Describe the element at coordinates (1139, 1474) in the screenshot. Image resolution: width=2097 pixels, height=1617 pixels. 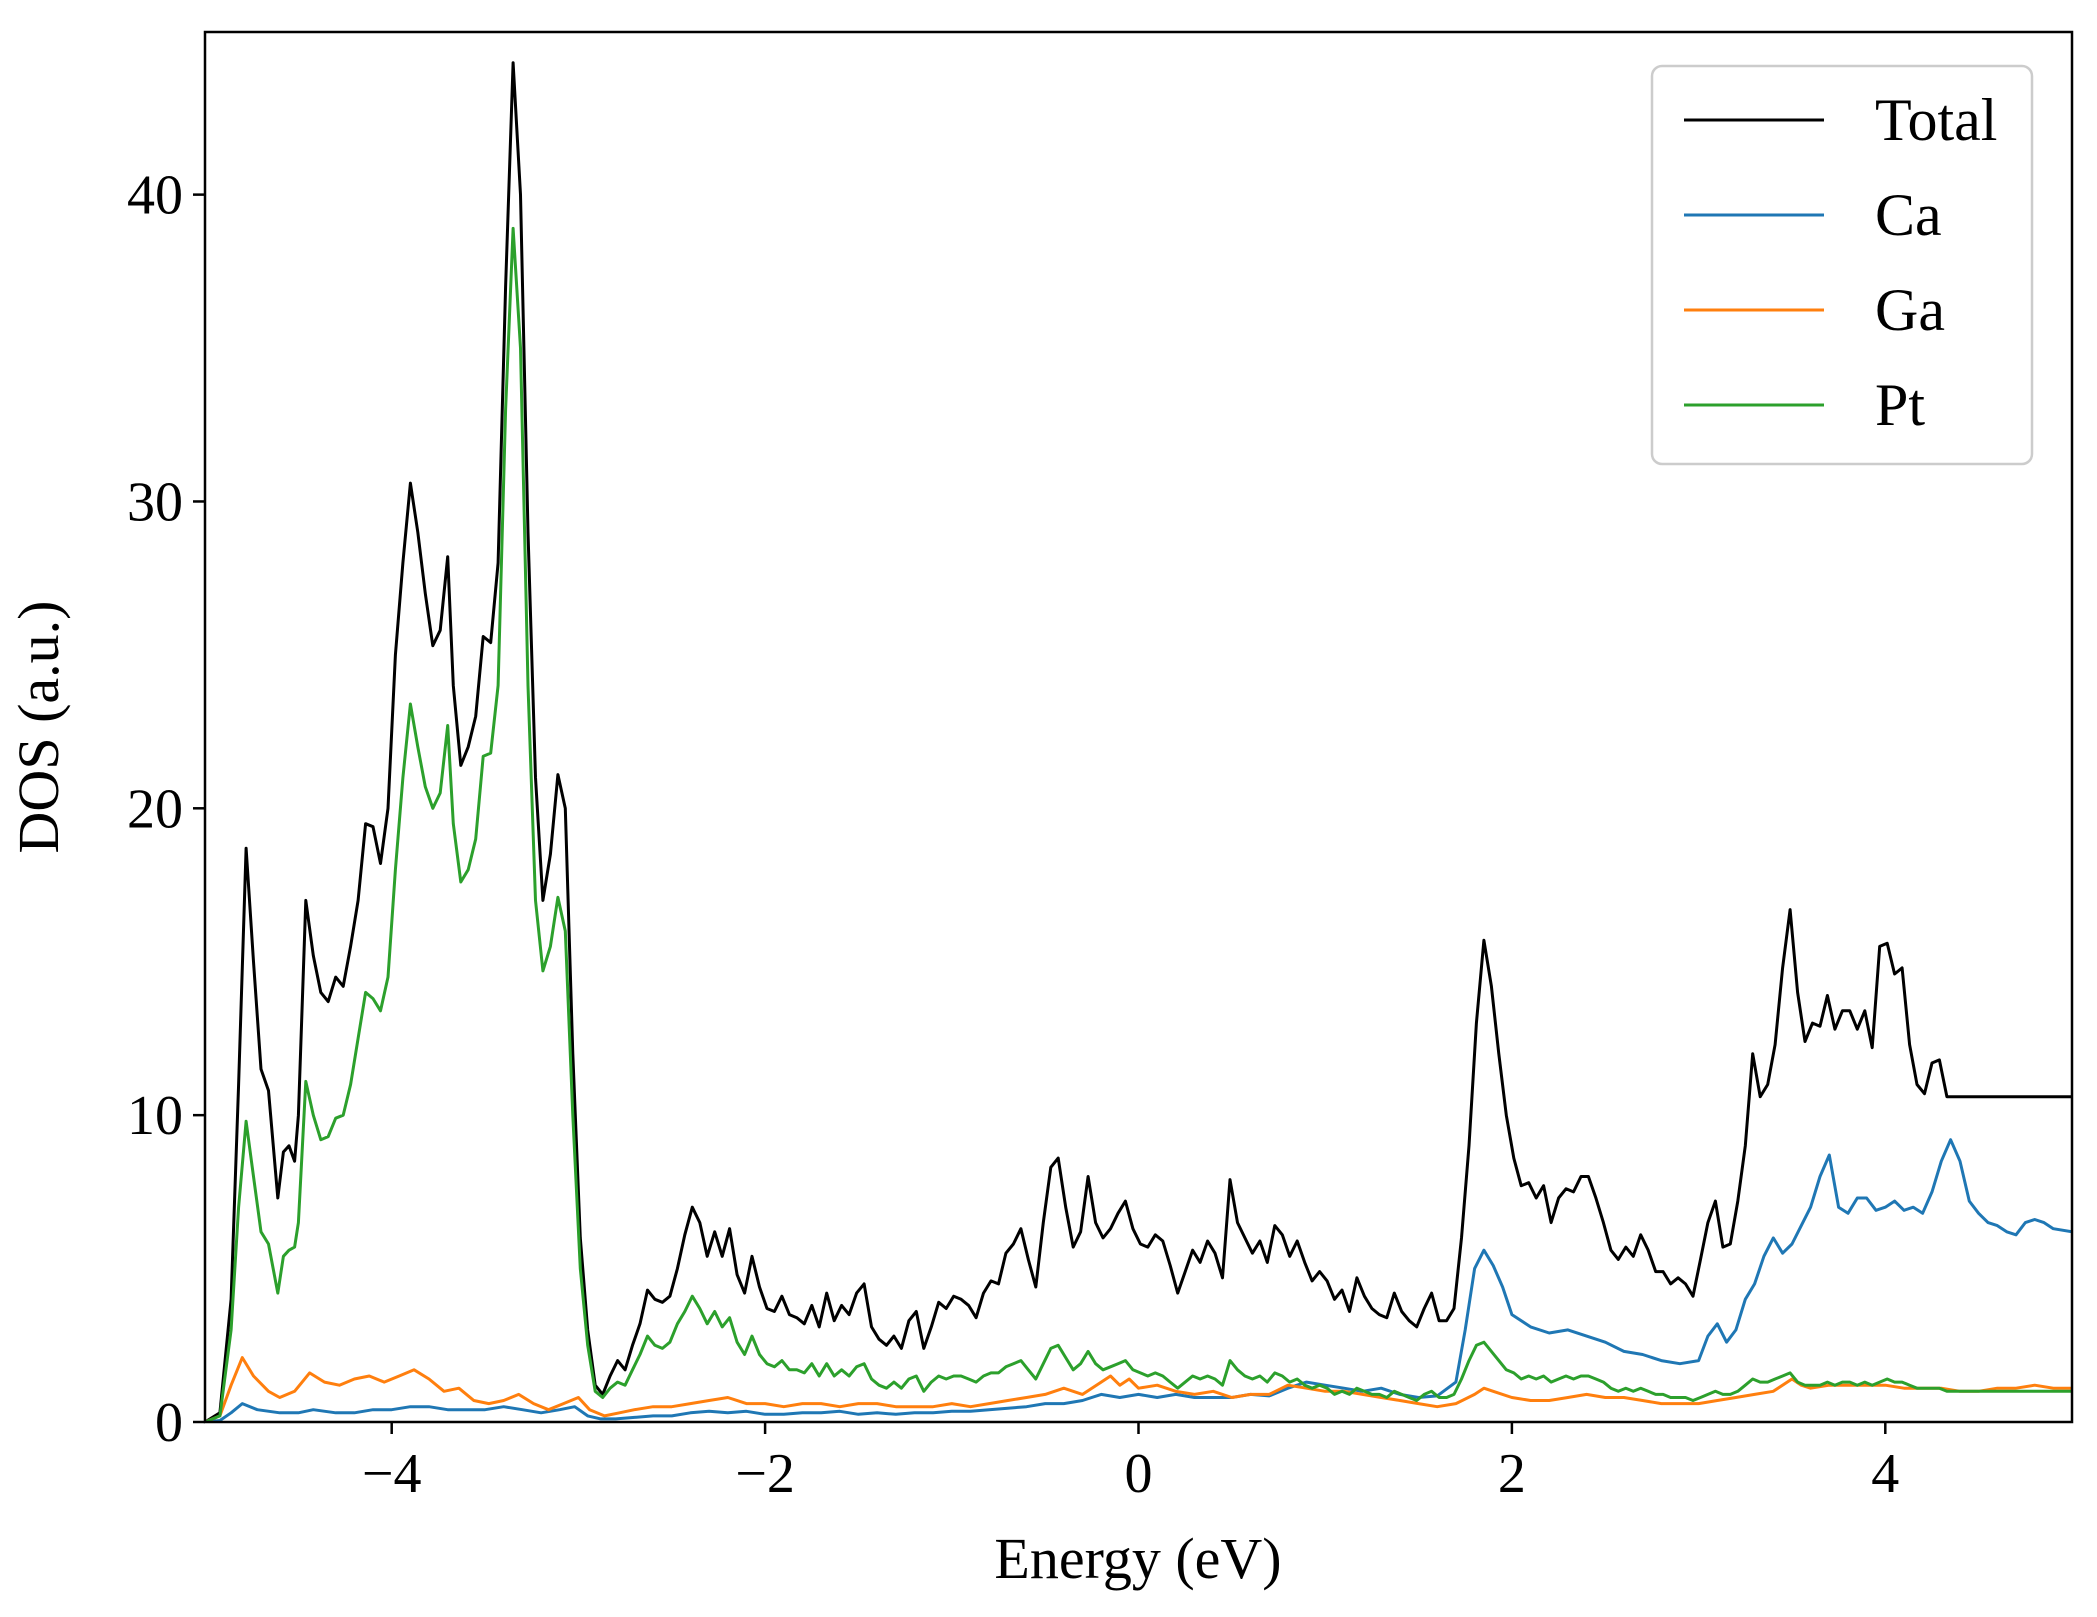
I see `x-tick-label: 0` at that location.